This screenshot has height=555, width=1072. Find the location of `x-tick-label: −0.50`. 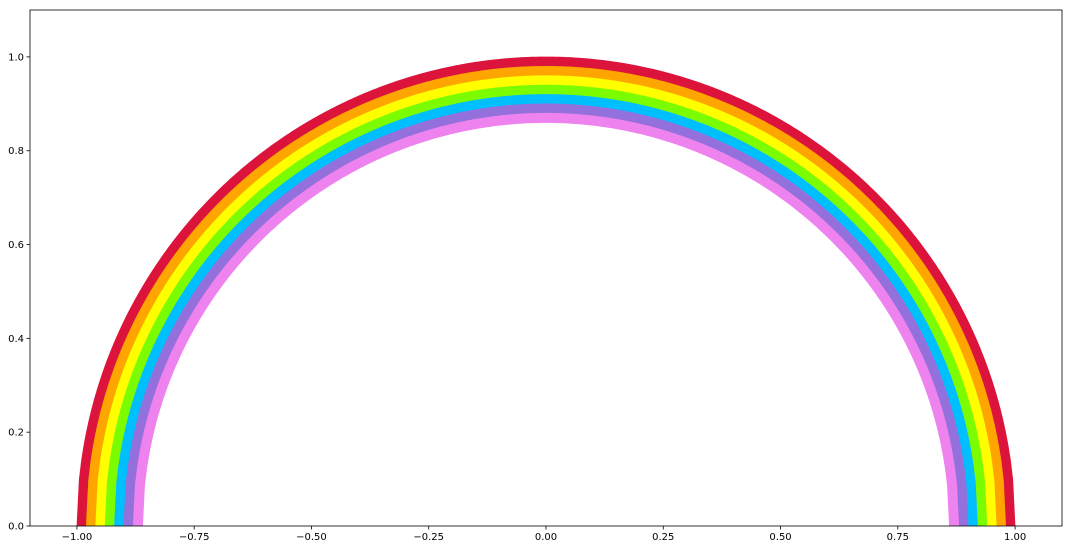

x-tick-label: −0.50 is located at coordinates (311, 537).